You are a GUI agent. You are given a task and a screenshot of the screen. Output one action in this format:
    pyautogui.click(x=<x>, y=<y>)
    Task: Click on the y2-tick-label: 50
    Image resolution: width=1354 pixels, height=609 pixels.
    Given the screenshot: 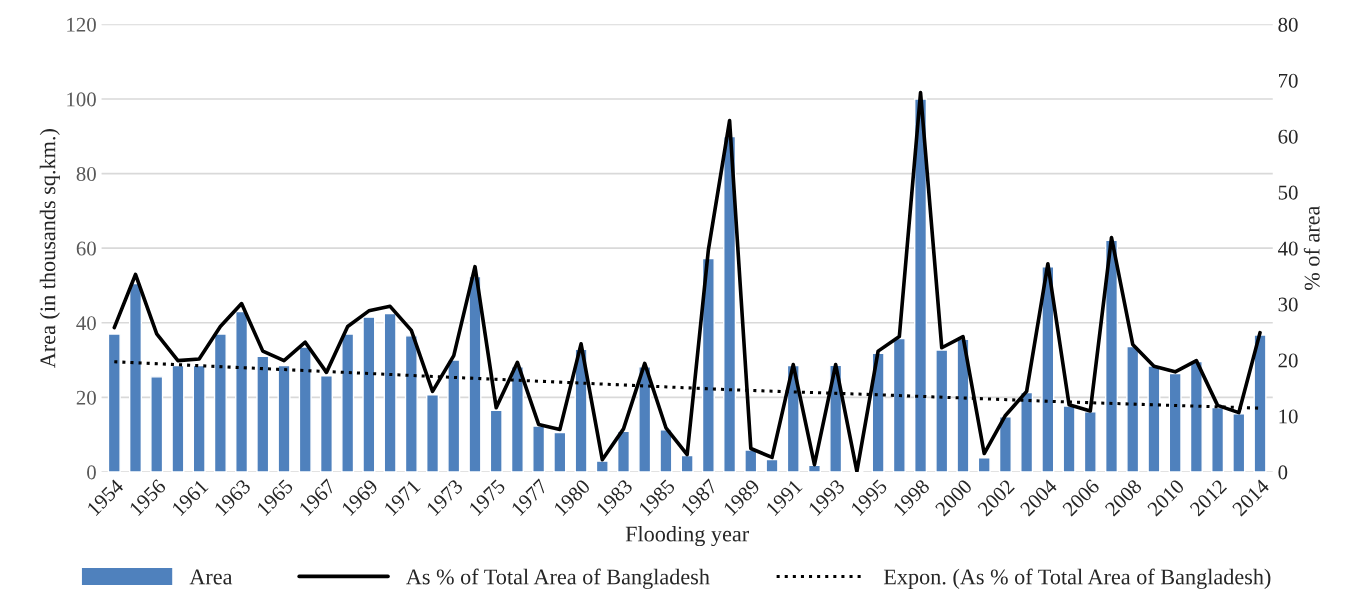 What is the action you would take?
    pyautogui.click(x=1288, y=192)
    